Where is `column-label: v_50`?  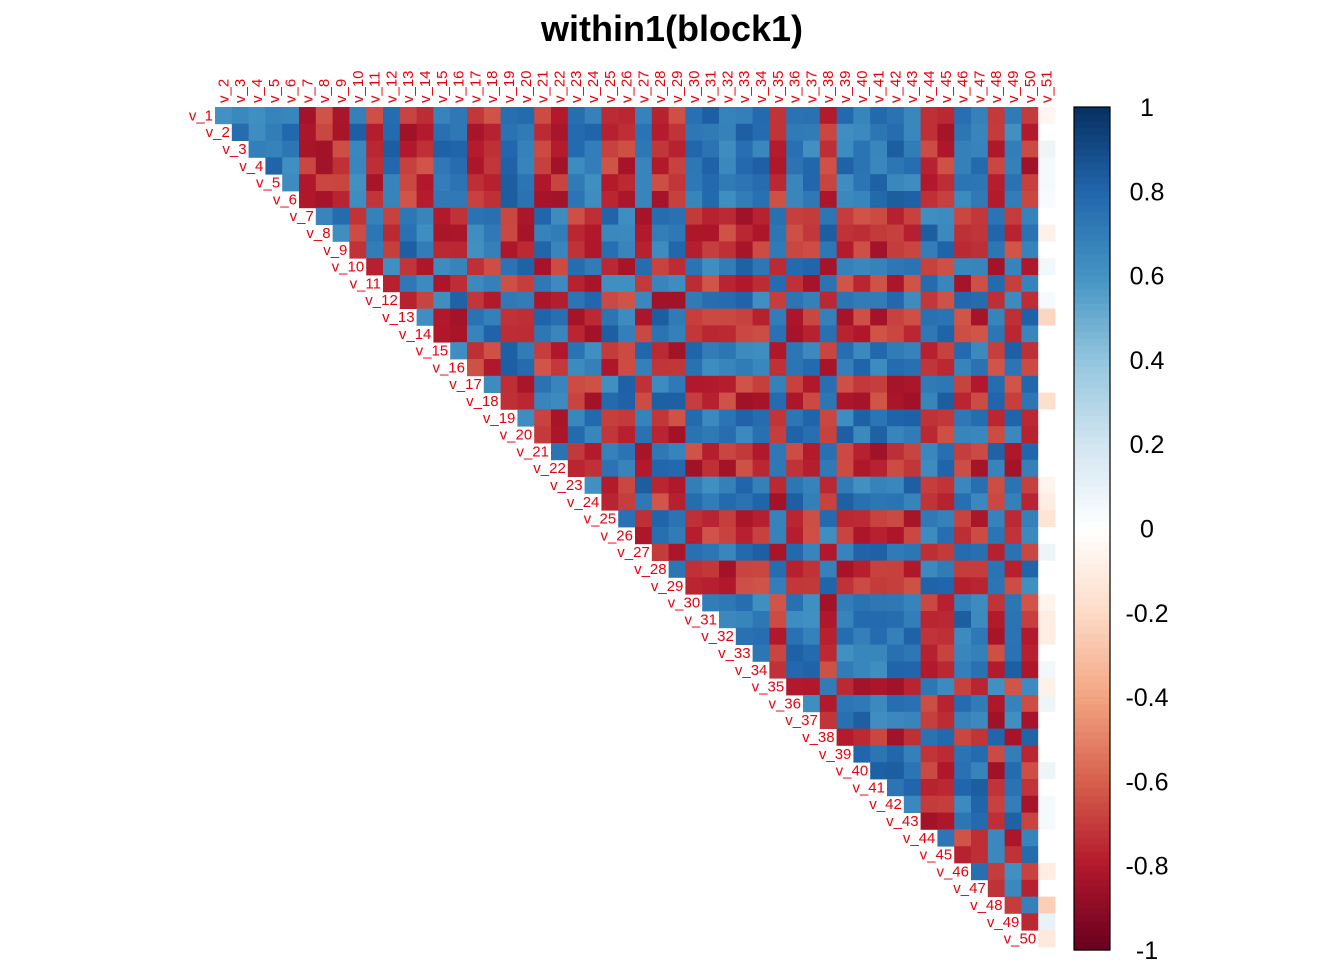 column-label: v_50 is located at coordinates (1030, 86).